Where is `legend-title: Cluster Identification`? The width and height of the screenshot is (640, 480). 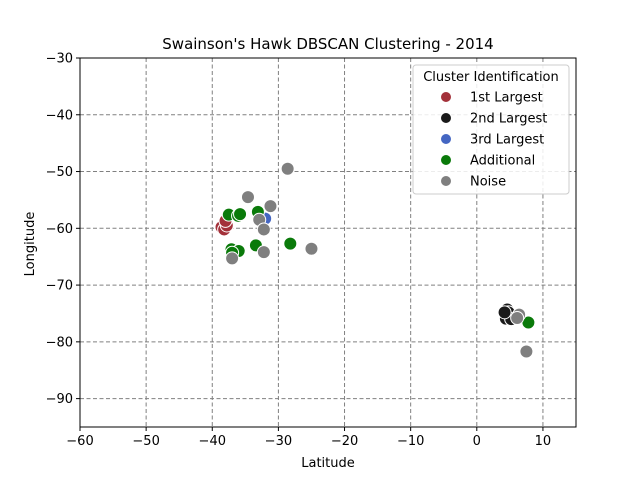 legend-title: Cluster Identification is located at coordinates (491, 77).